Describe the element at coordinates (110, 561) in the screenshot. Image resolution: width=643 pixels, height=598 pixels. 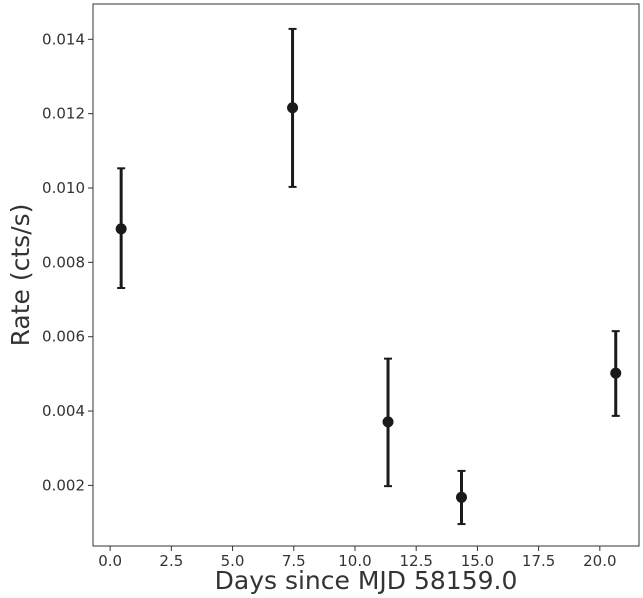
I see `x-tick-label: 0.0` at that location.